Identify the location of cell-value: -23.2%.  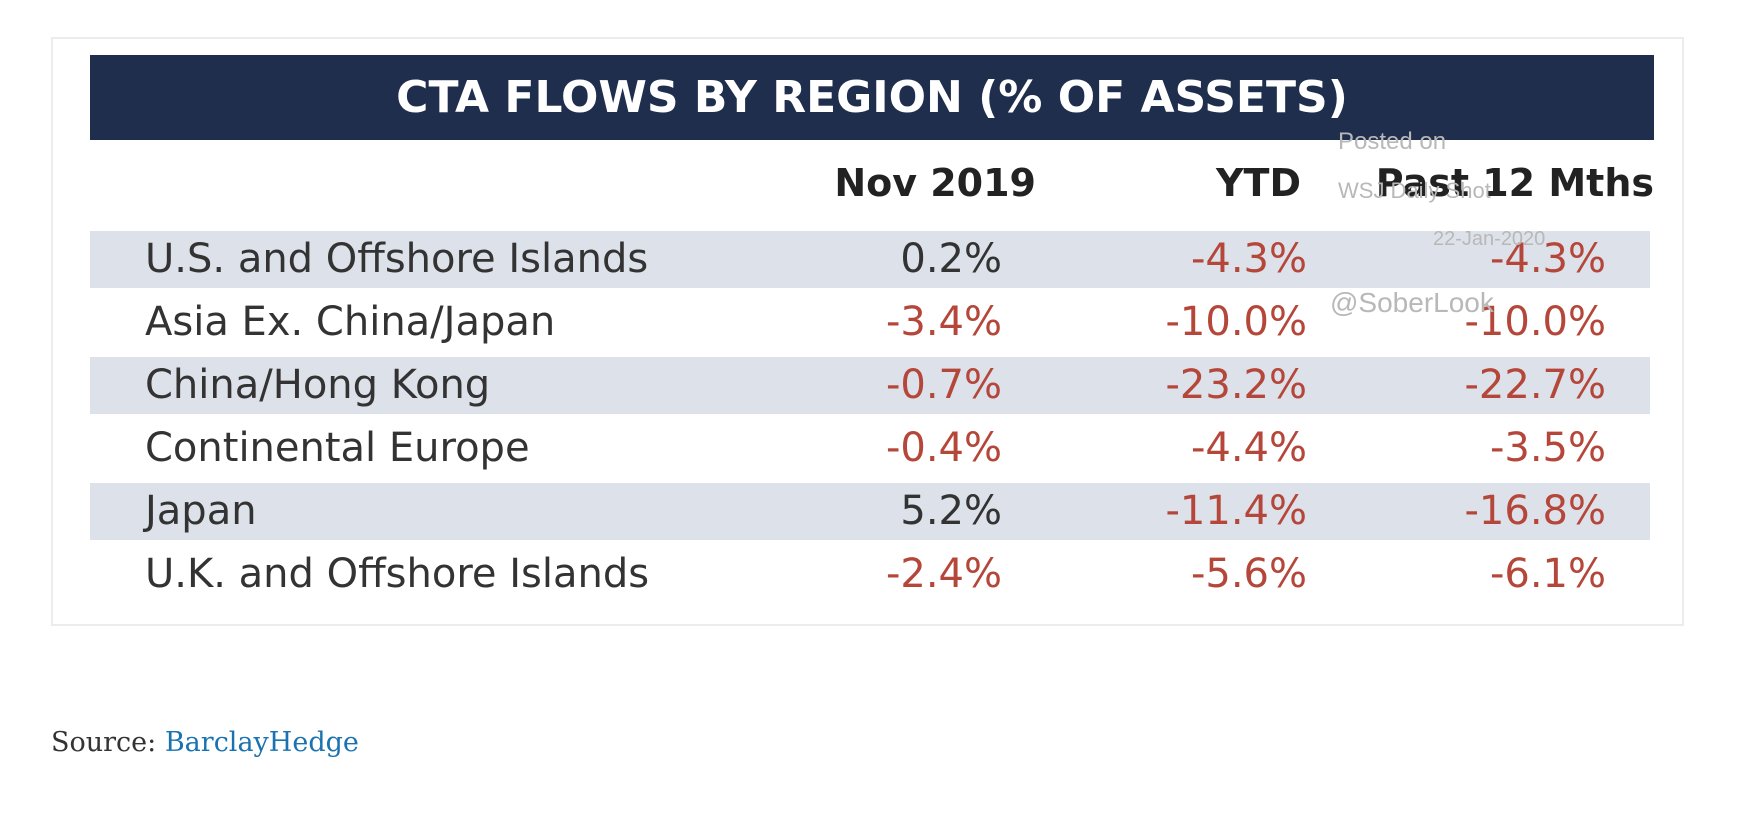
(1236, 385).